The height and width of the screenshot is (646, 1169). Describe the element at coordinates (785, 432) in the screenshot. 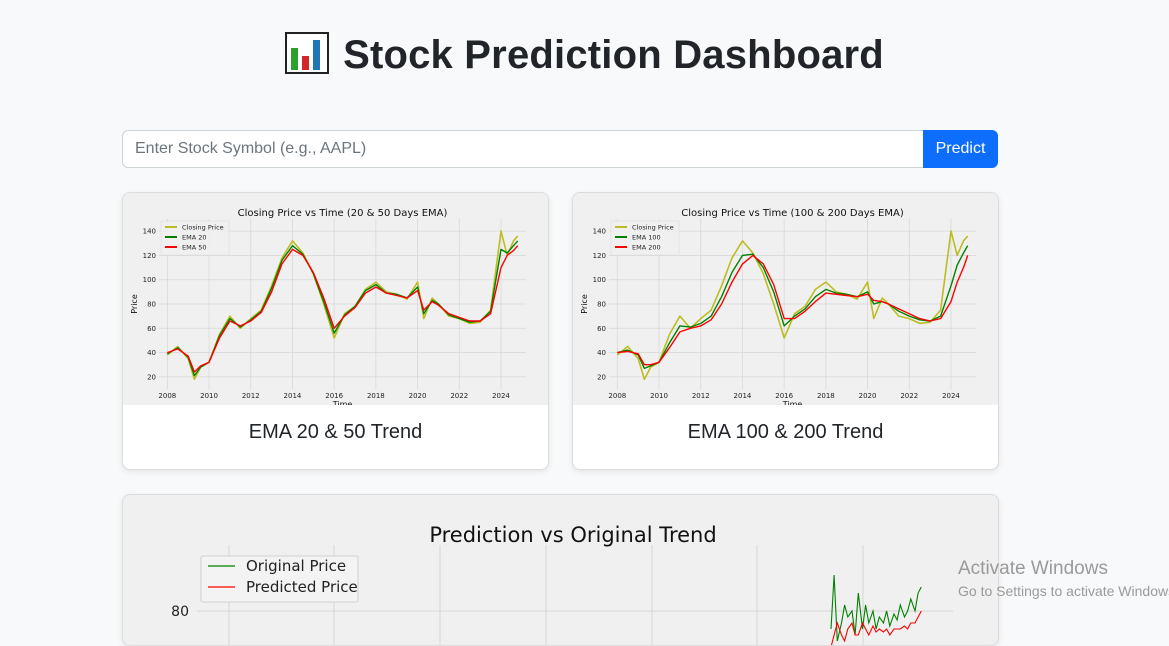

I see `ema-100-200-caption: EMA 100 & 200 Trend` at that location.